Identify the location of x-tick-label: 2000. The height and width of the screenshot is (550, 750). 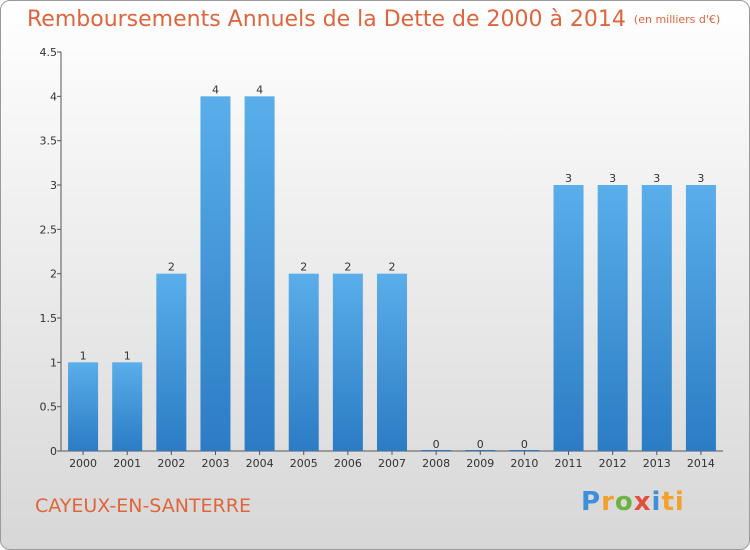
(83, 463).